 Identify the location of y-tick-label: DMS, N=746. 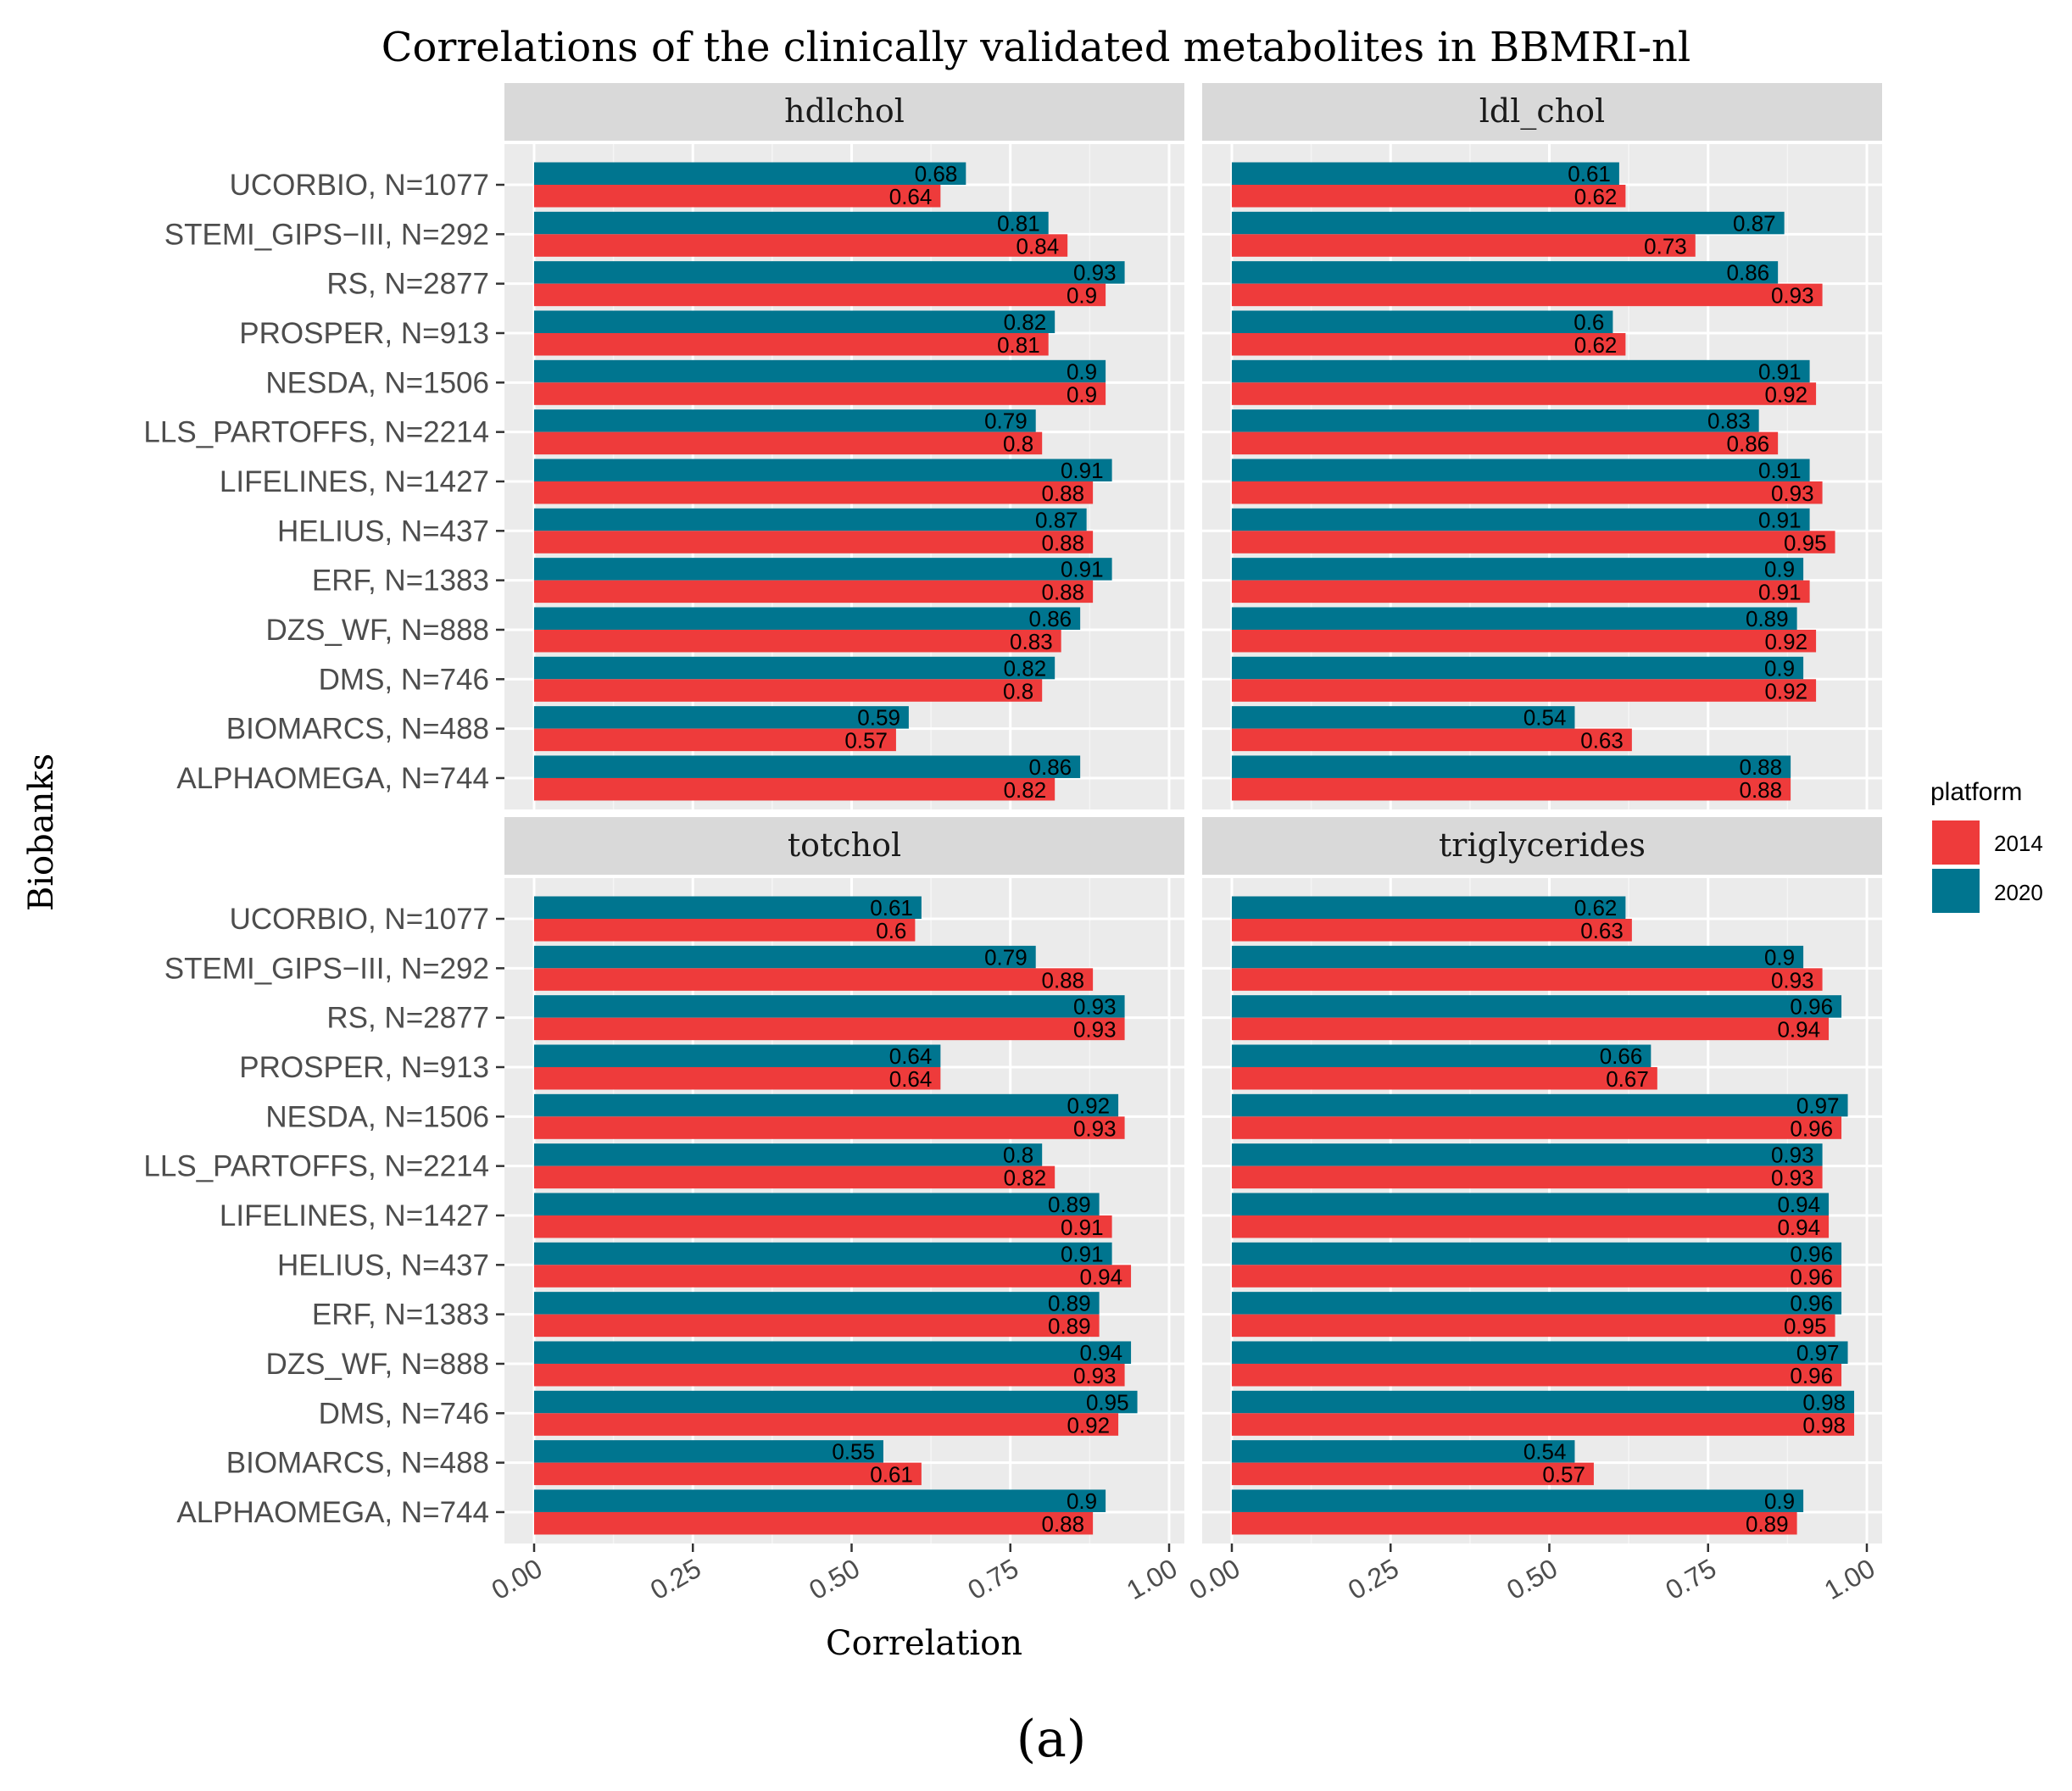
(404, 679).